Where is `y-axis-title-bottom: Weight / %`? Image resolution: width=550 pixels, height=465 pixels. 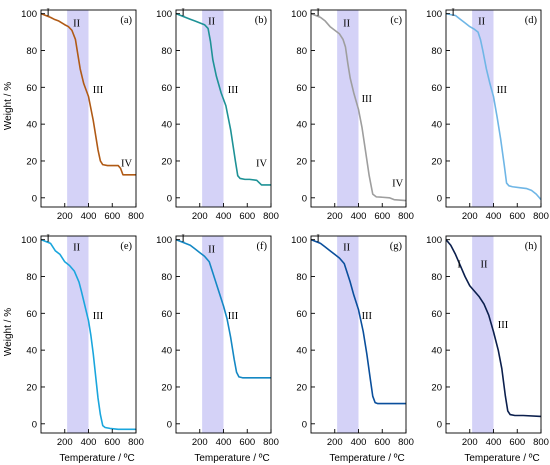 y-axis-title-bottom: Weight / % is located at coordinates (8, 332).